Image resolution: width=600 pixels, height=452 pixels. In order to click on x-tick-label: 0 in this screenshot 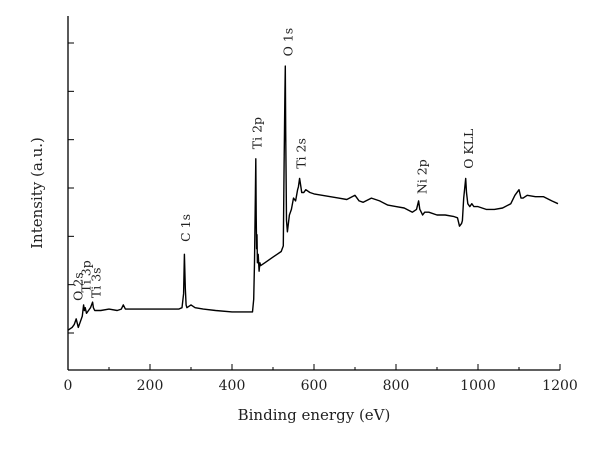, I will do `click(68, 386)`.